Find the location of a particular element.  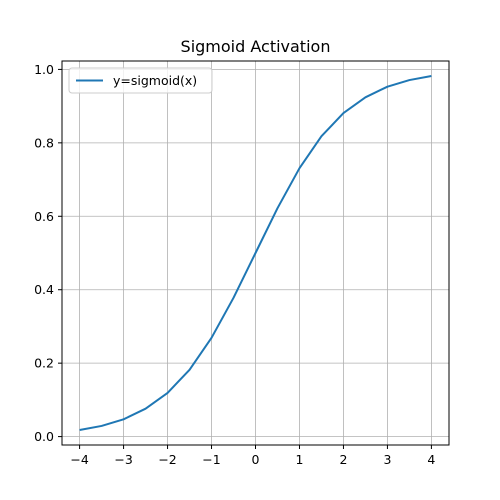

x-tick-label: −1 is located at coordinates (211, 459).